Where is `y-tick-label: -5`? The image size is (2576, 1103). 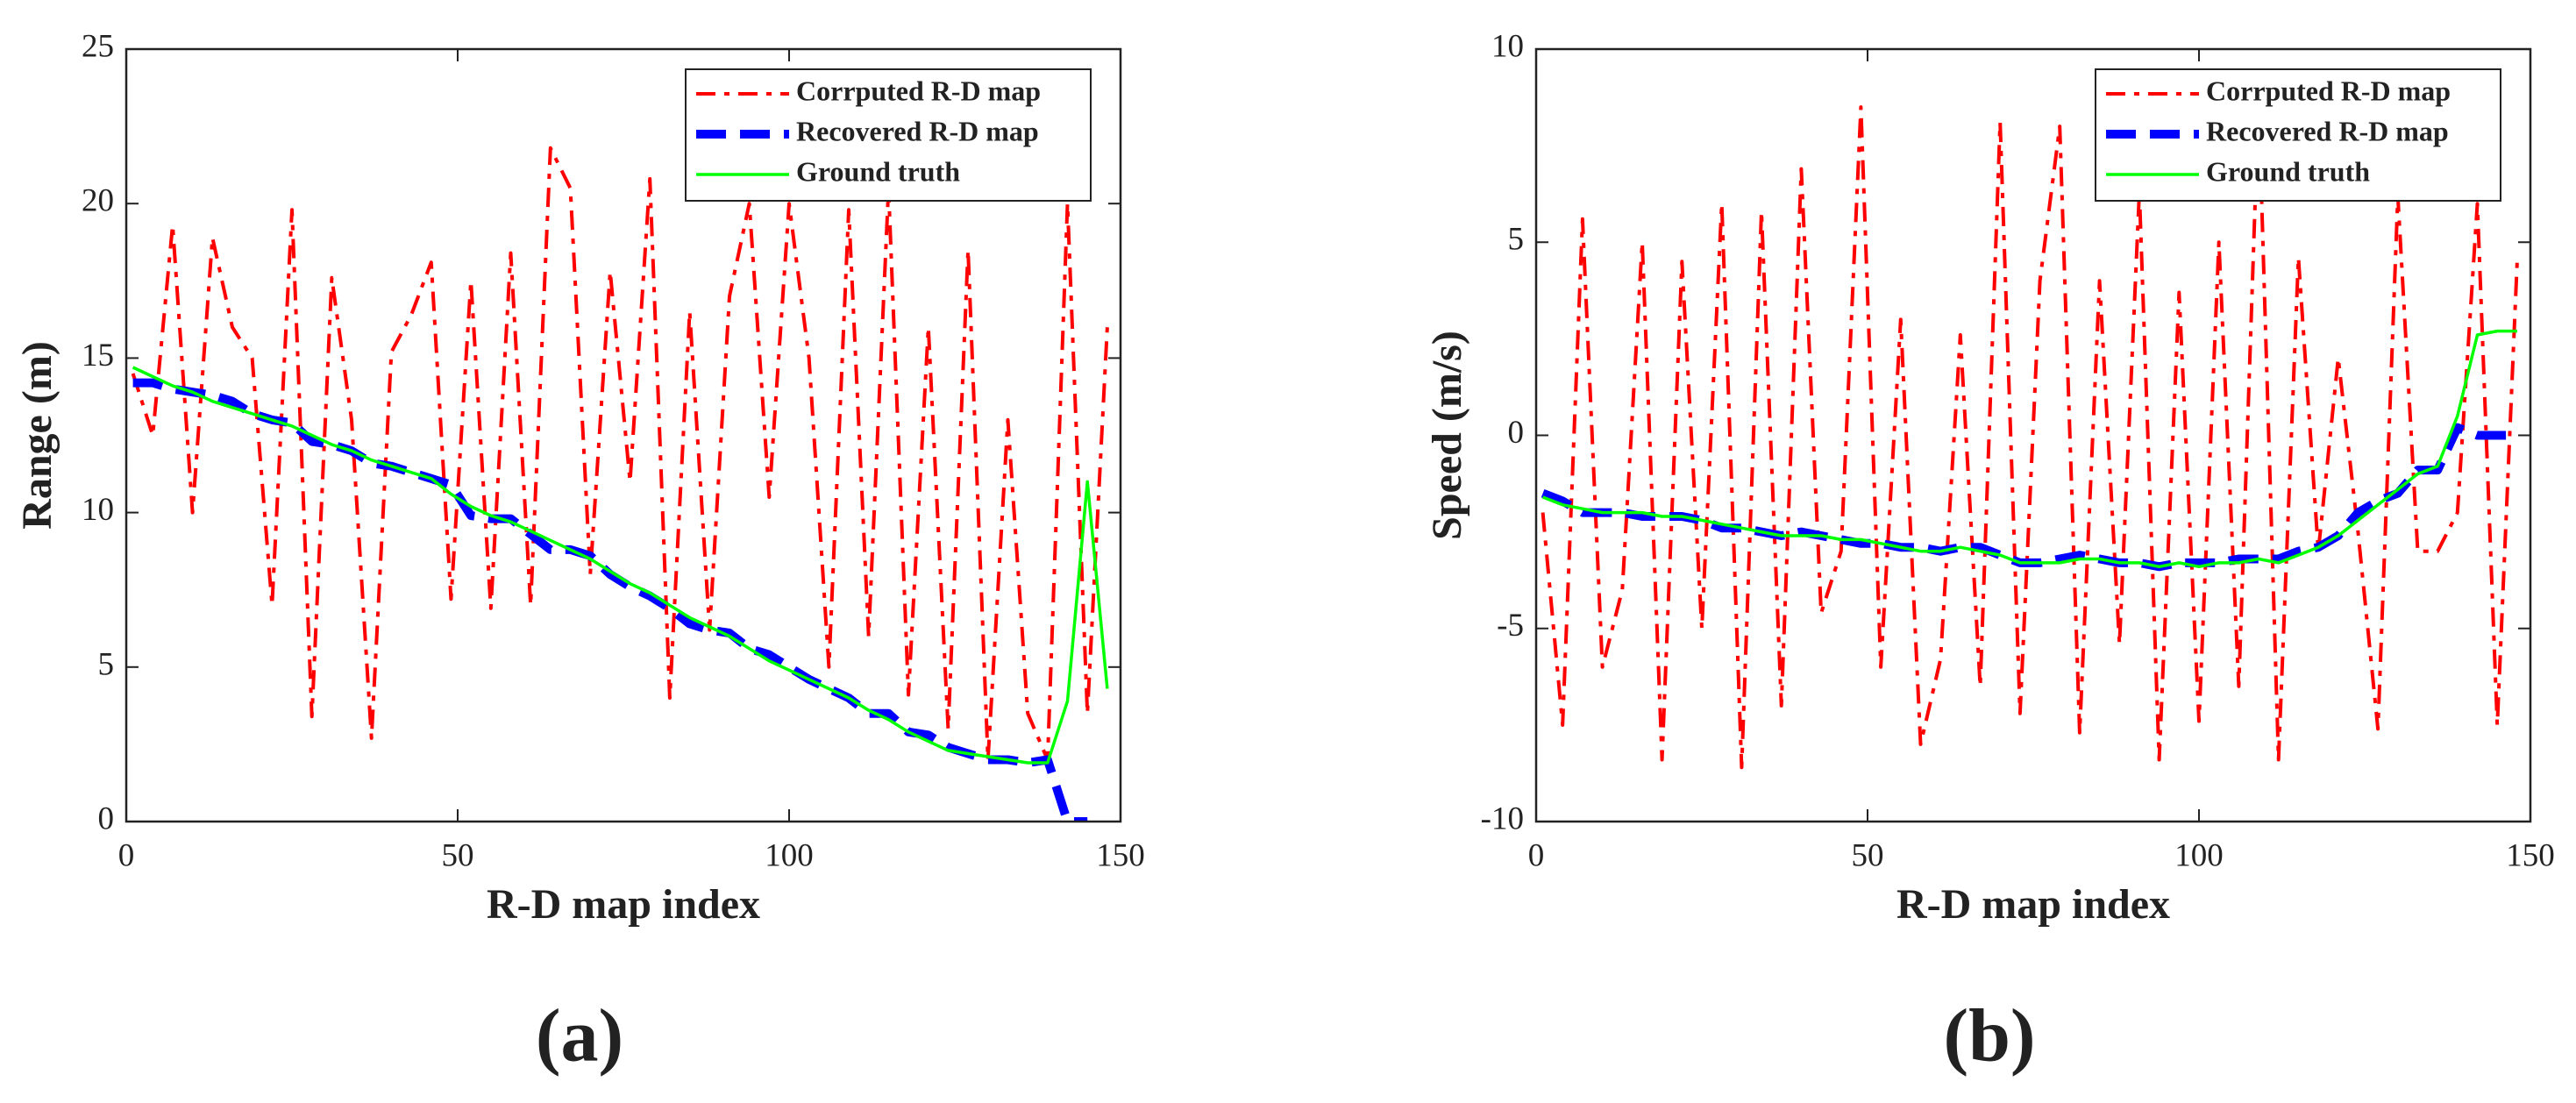
y-tick-label: -5 is located at coordinates (1510, 626).